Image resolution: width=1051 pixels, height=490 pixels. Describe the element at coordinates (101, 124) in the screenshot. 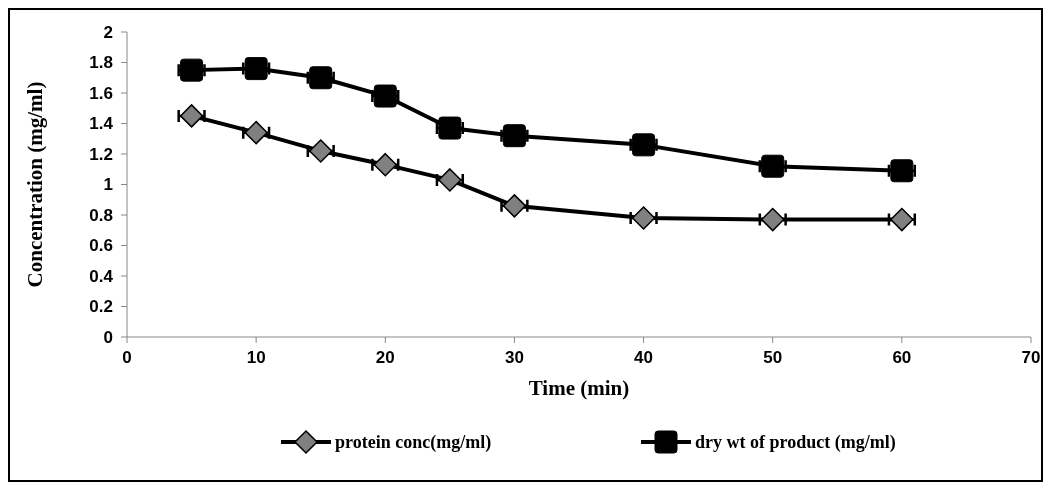

I see `y-tick-label: 1.4` at that location.